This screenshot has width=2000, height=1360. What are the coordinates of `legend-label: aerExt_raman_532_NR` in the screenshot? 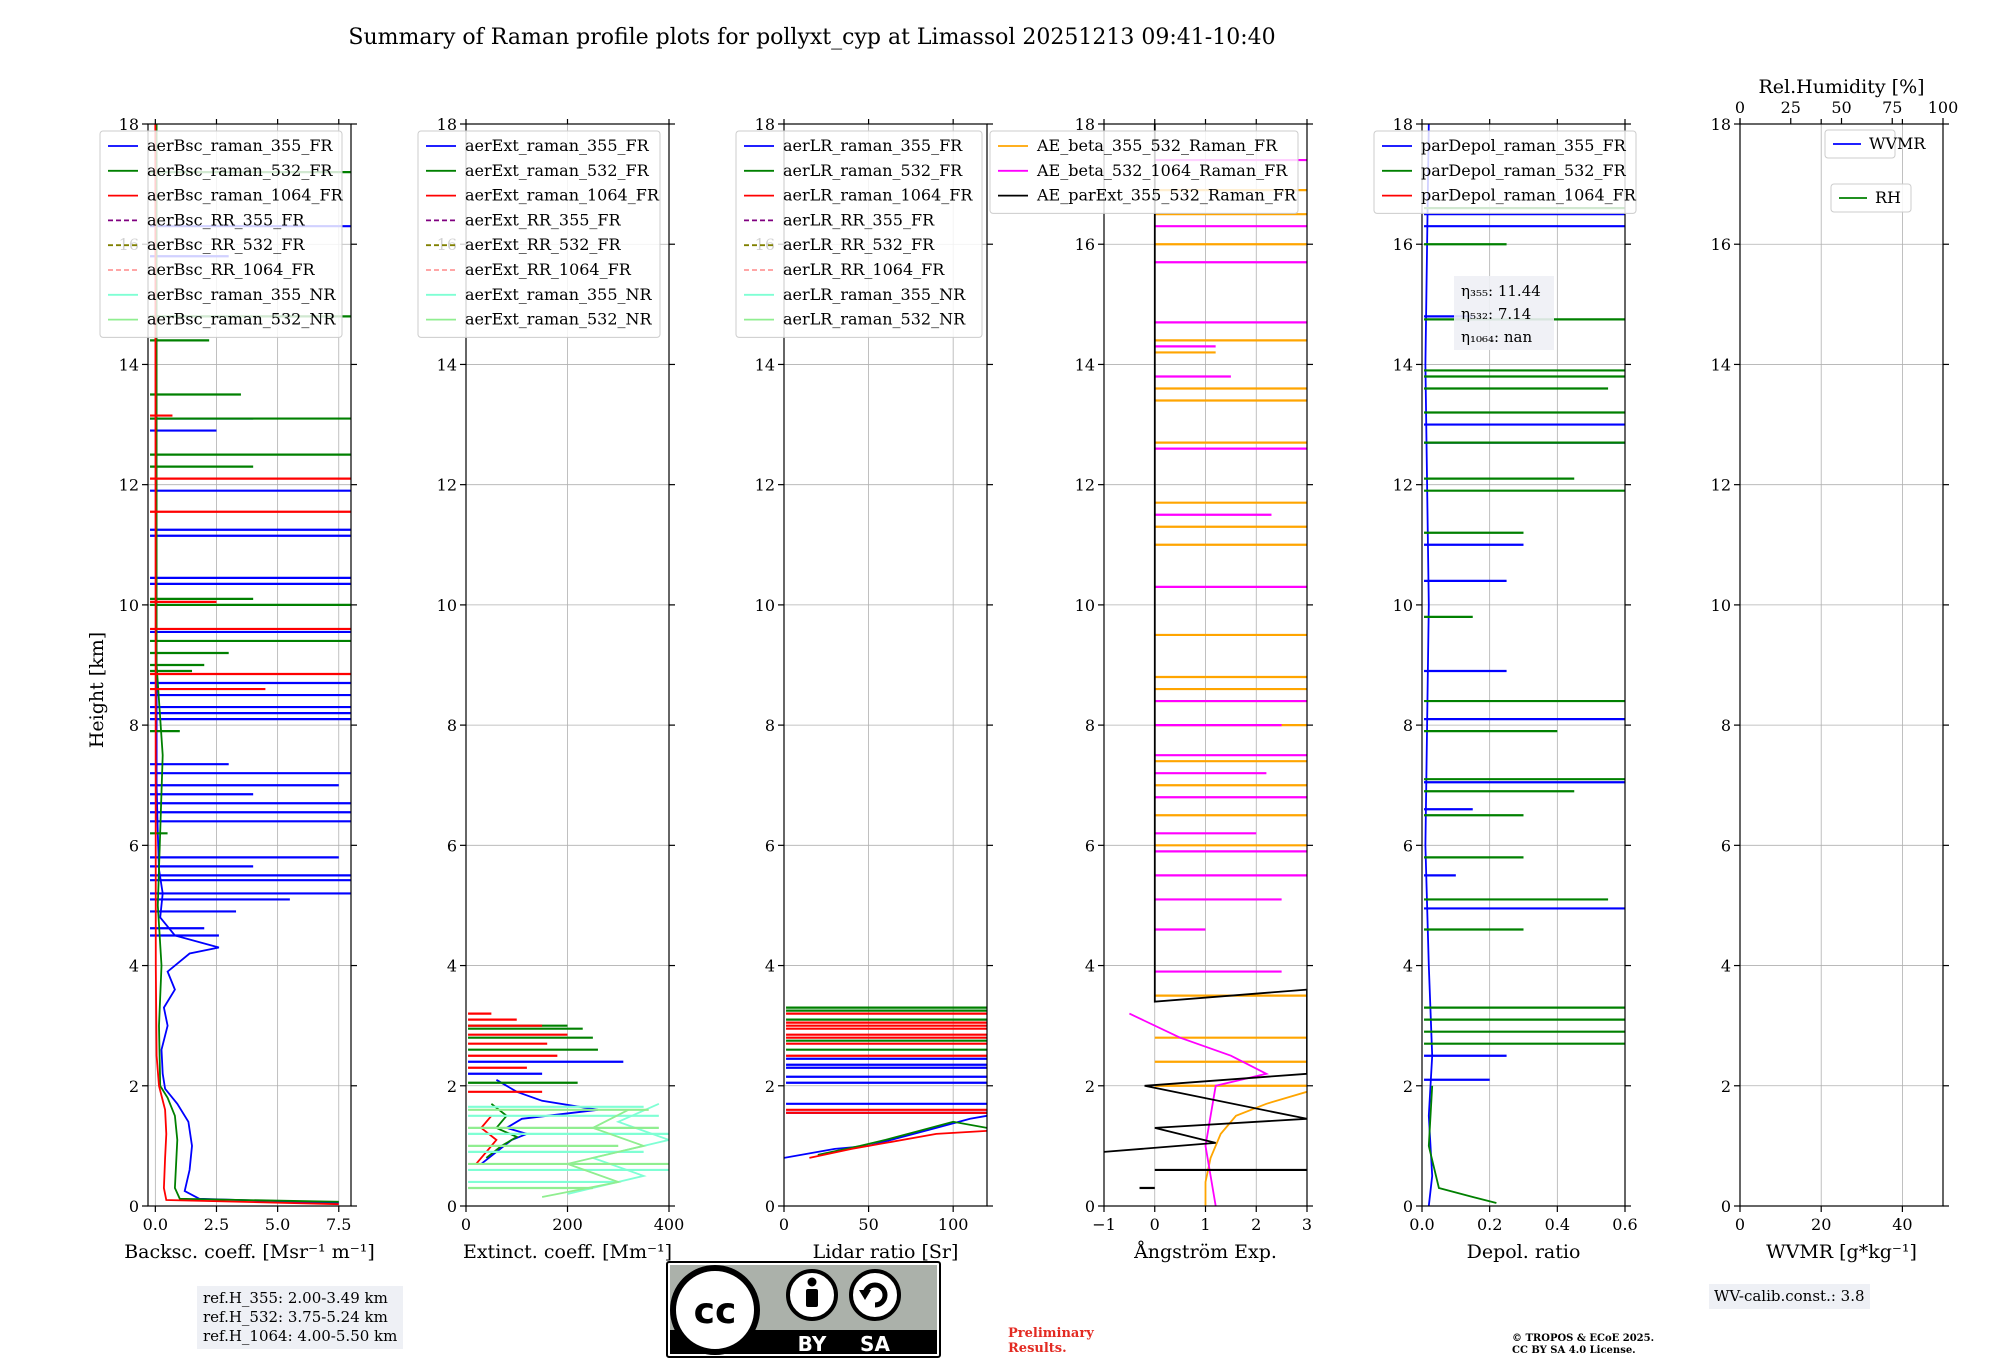 It's located at (559, 319).